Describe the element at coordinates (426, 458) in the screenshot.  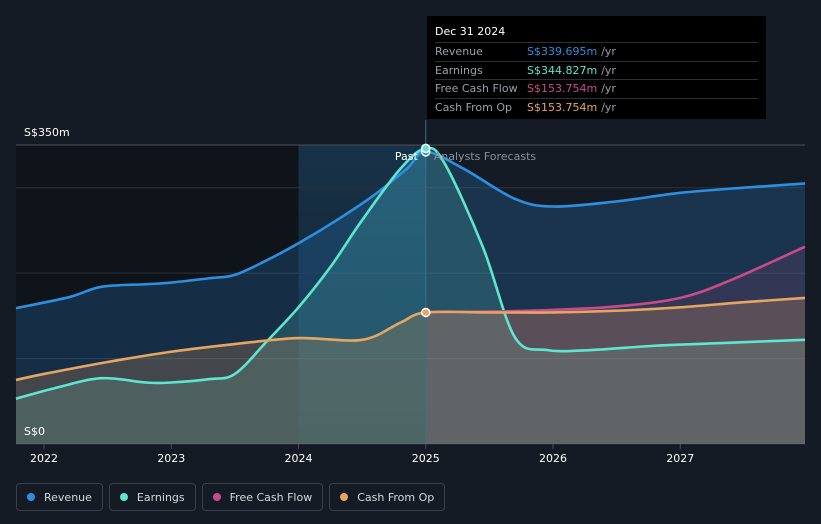
I see `x-tick-label: 2025` at that location.